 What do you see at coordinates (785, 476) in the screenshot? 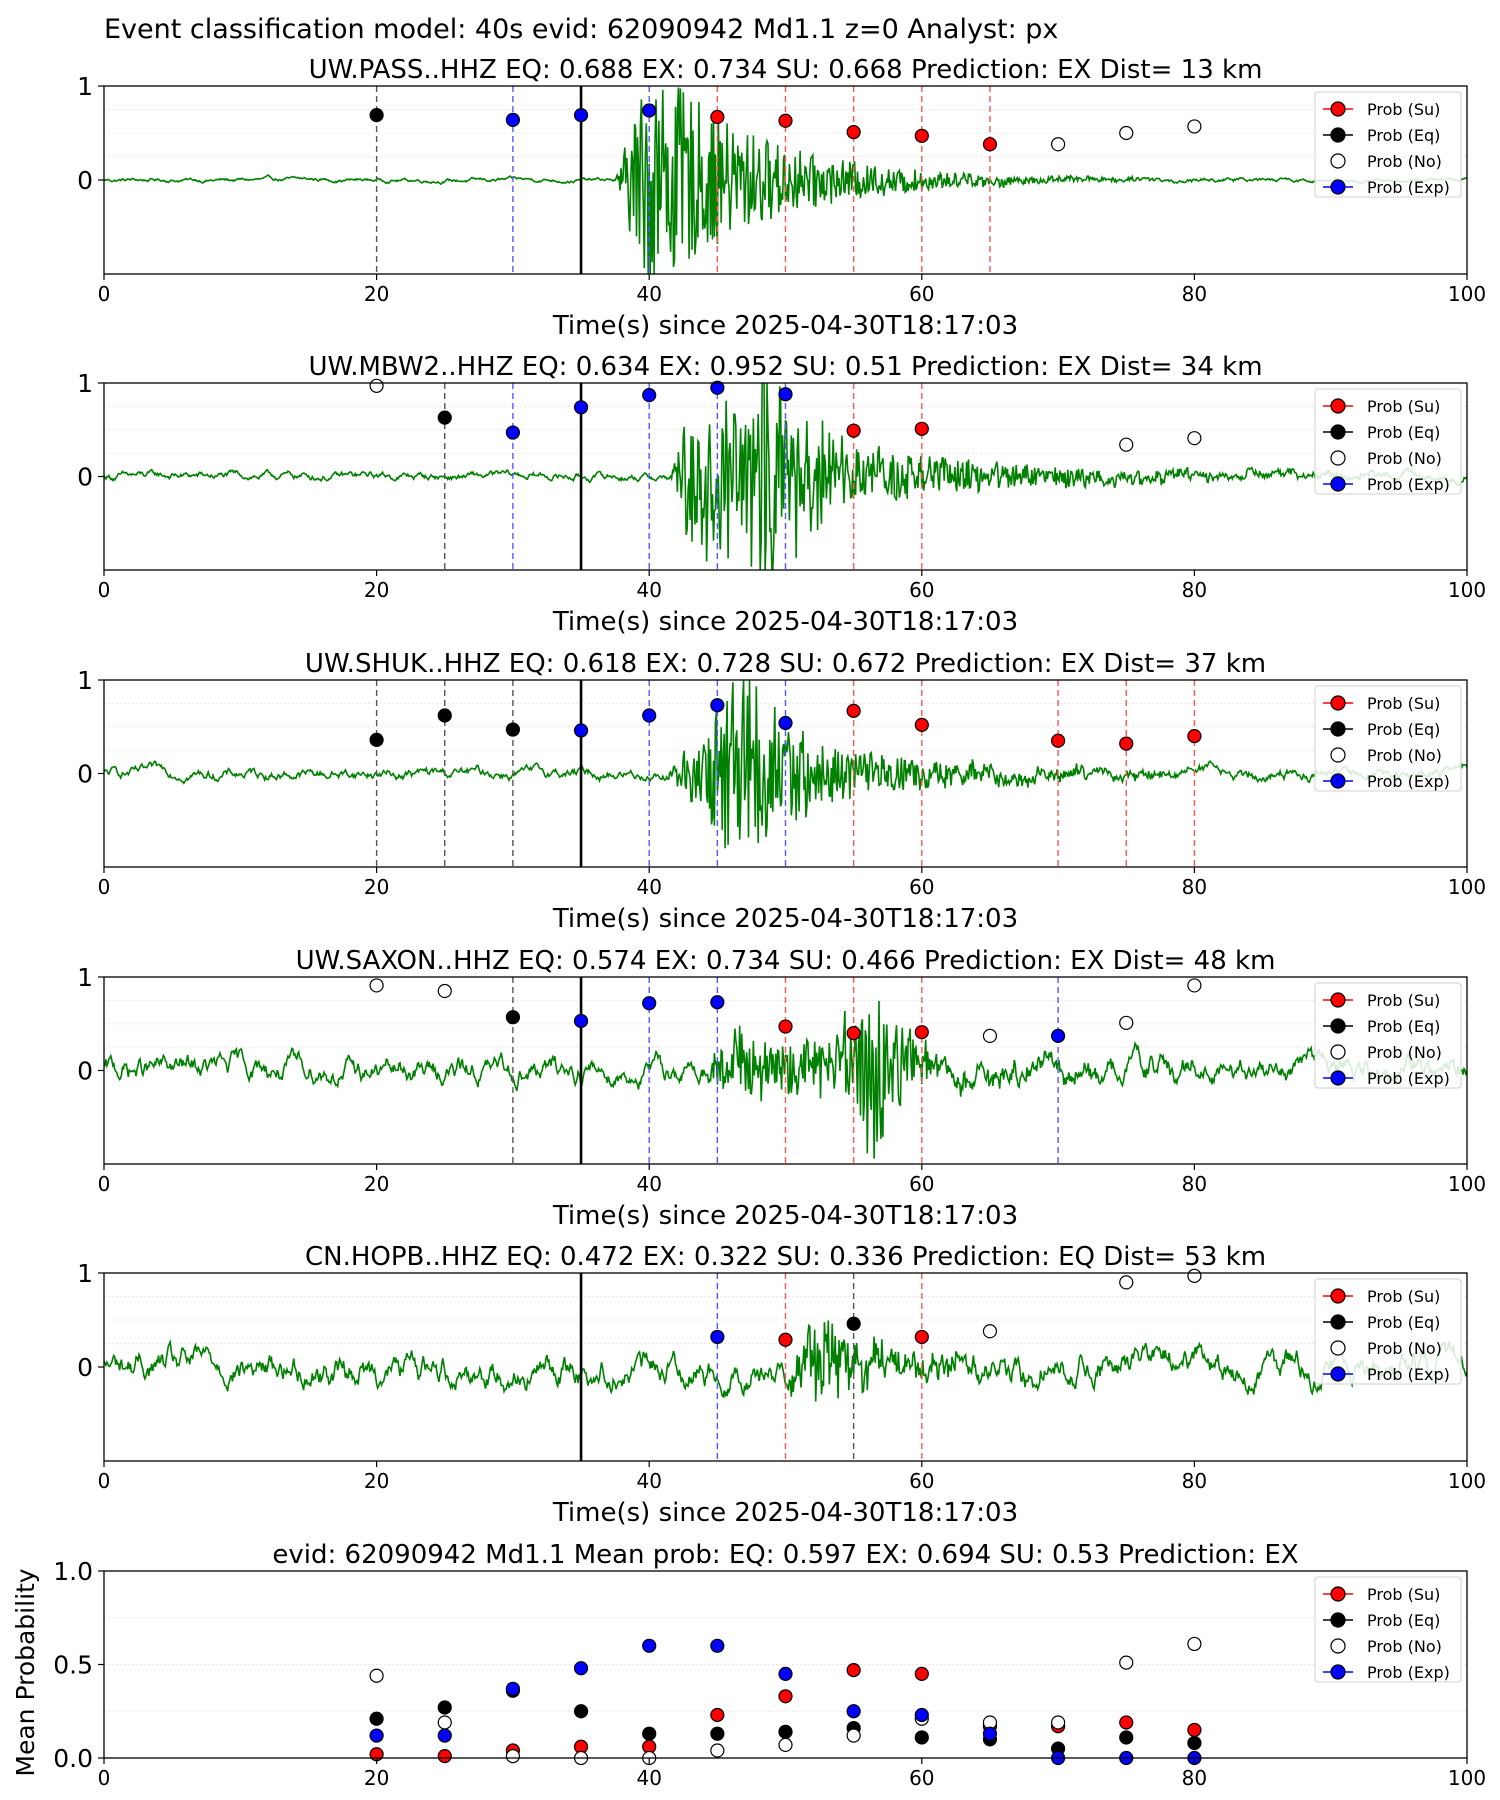
I see `waveform-trace` at bounding box center [785, 476].